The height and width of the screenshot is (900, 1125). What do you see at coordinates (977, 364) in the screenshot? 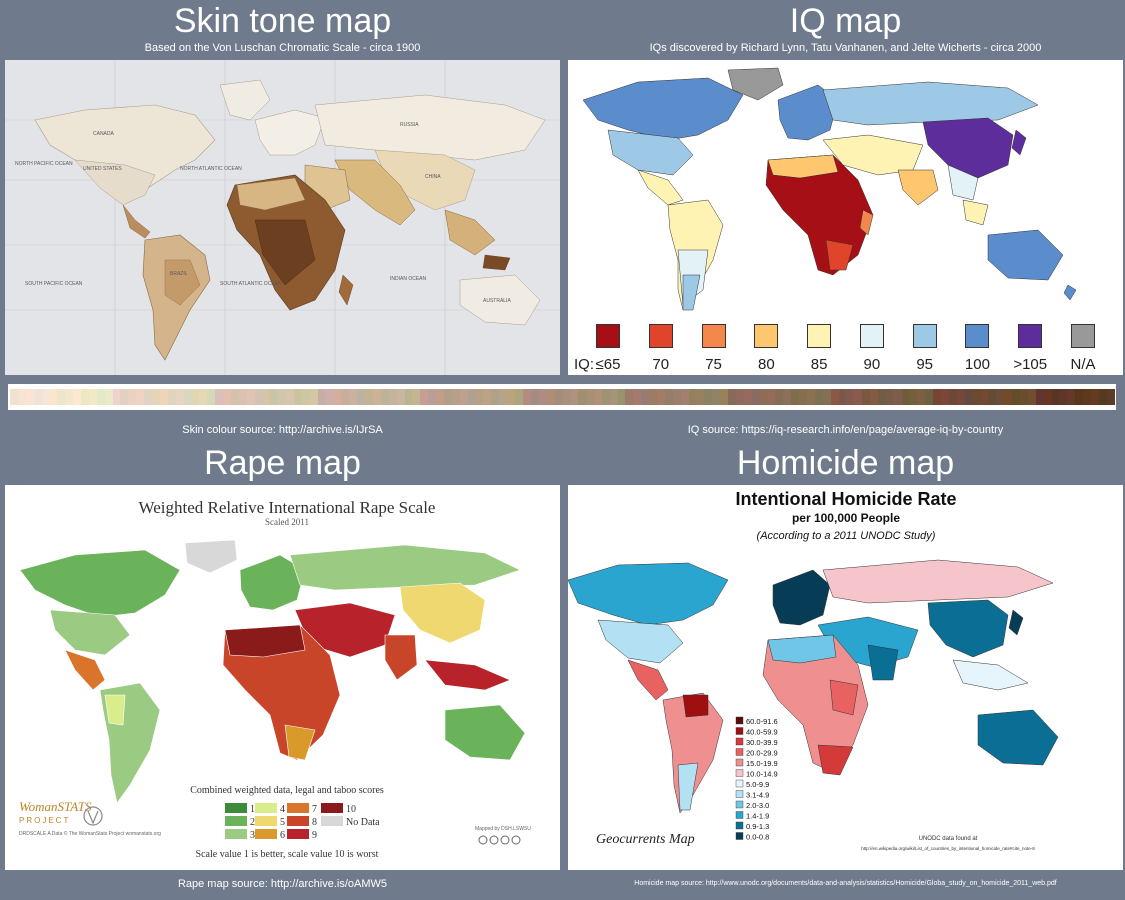
I see `iq-legend-label: 100` at bounding box center [977, 364].